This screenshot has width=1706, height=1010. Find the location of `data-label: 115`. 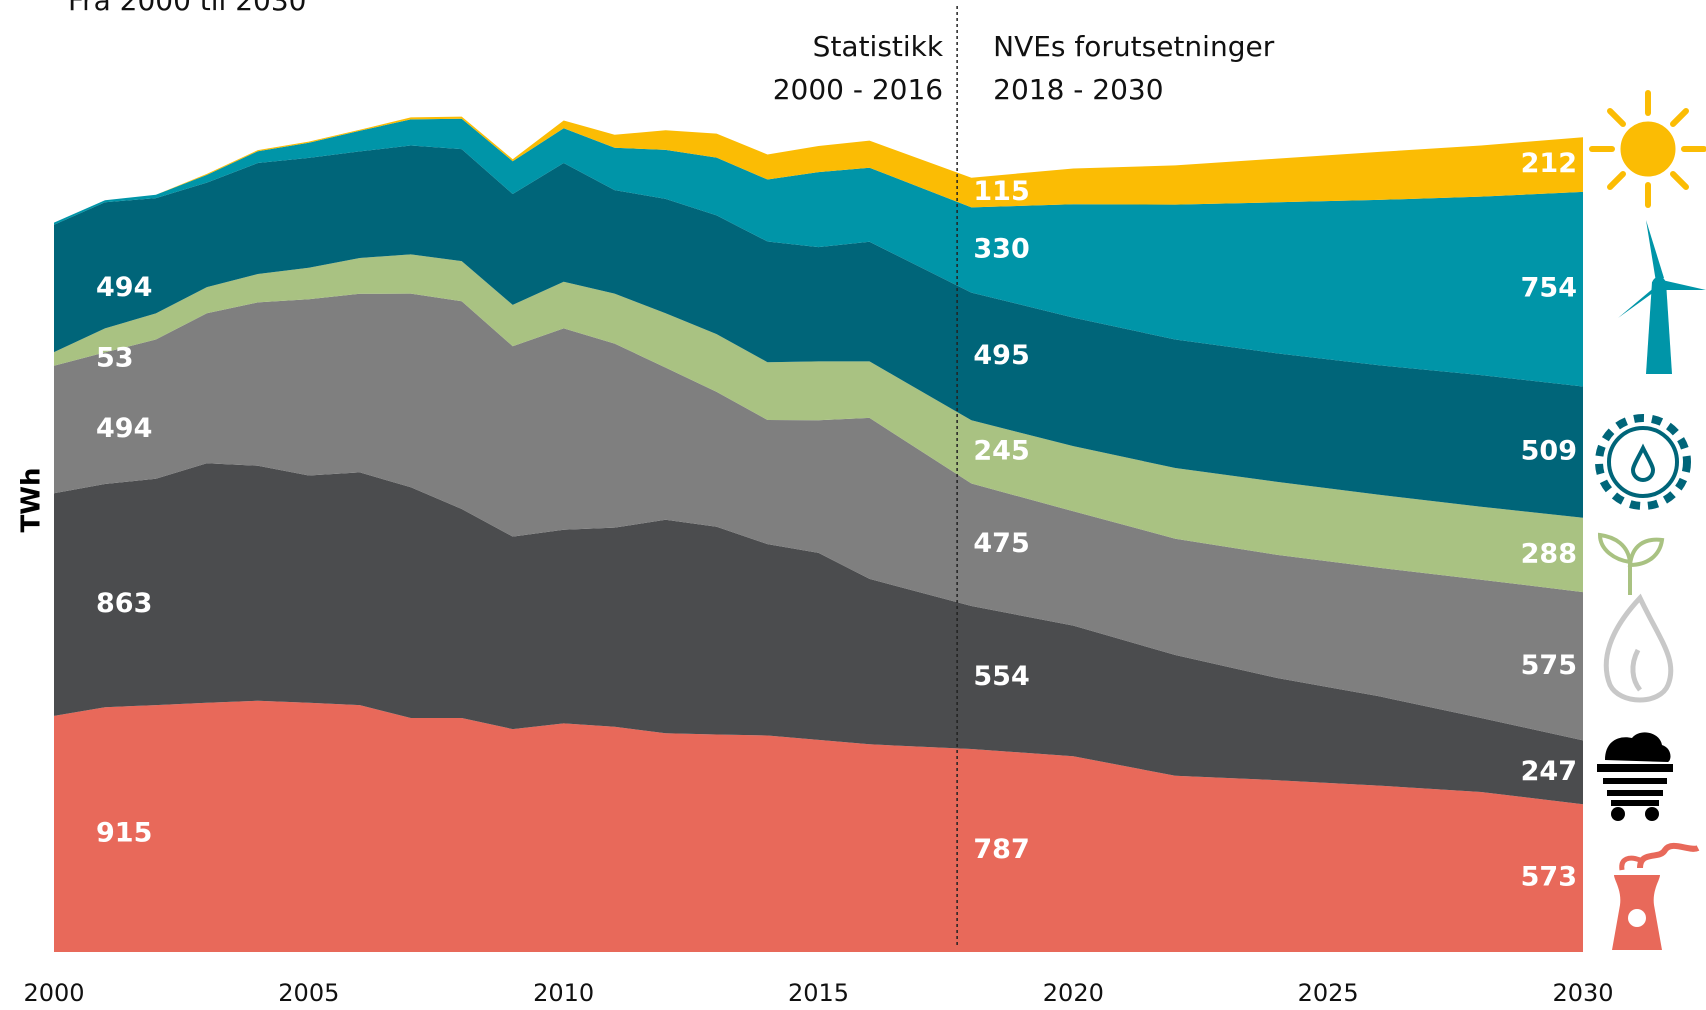

data-label: 115 is located at coordinates (1001, 191).